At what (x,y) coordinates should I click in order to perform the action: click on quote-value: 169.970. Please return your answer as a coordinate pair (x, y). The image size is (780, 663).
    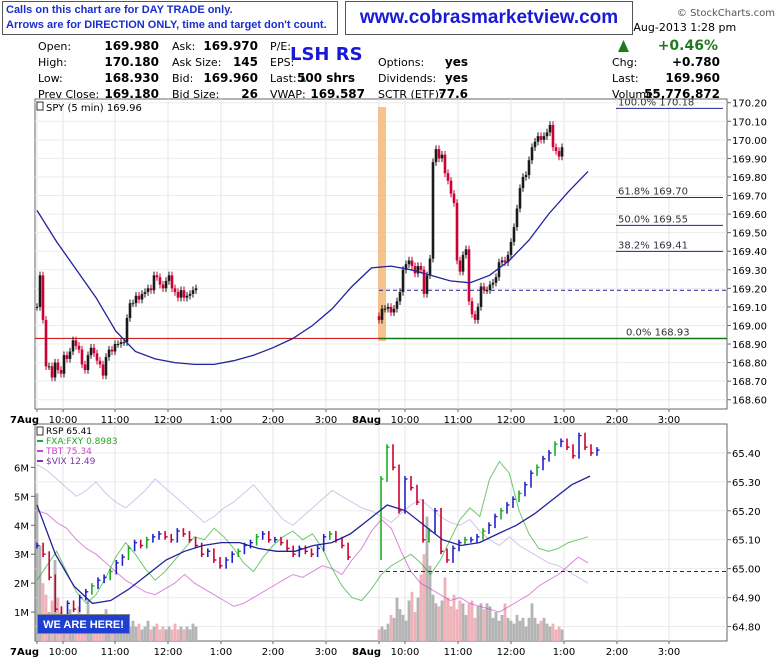
    Looking at the image, I should click on (230, 46).